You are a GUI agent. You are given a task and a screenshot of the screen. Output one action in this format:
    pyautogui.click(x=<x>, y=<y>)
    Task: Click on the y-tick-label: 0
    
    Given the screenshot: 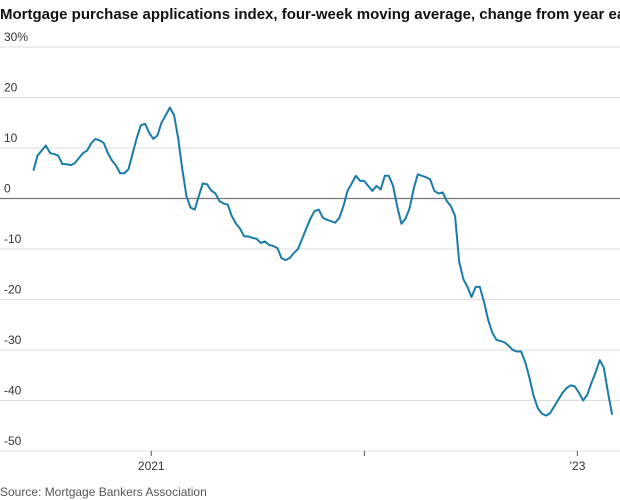 What is the action you would take?
    pyautogui.click(x=7, y=189)
    